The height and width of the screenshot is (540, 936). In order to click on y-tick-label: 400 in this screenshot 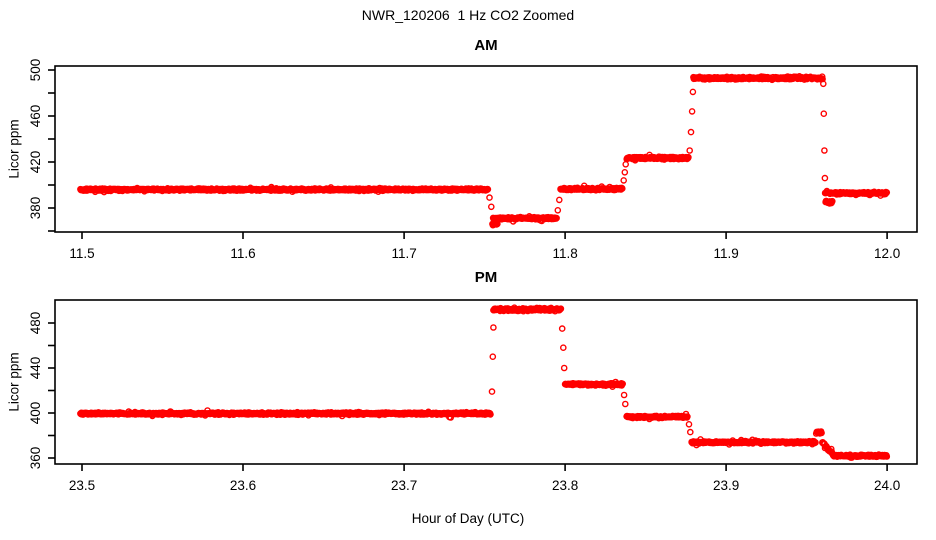, I will do `click(35, 413)`.